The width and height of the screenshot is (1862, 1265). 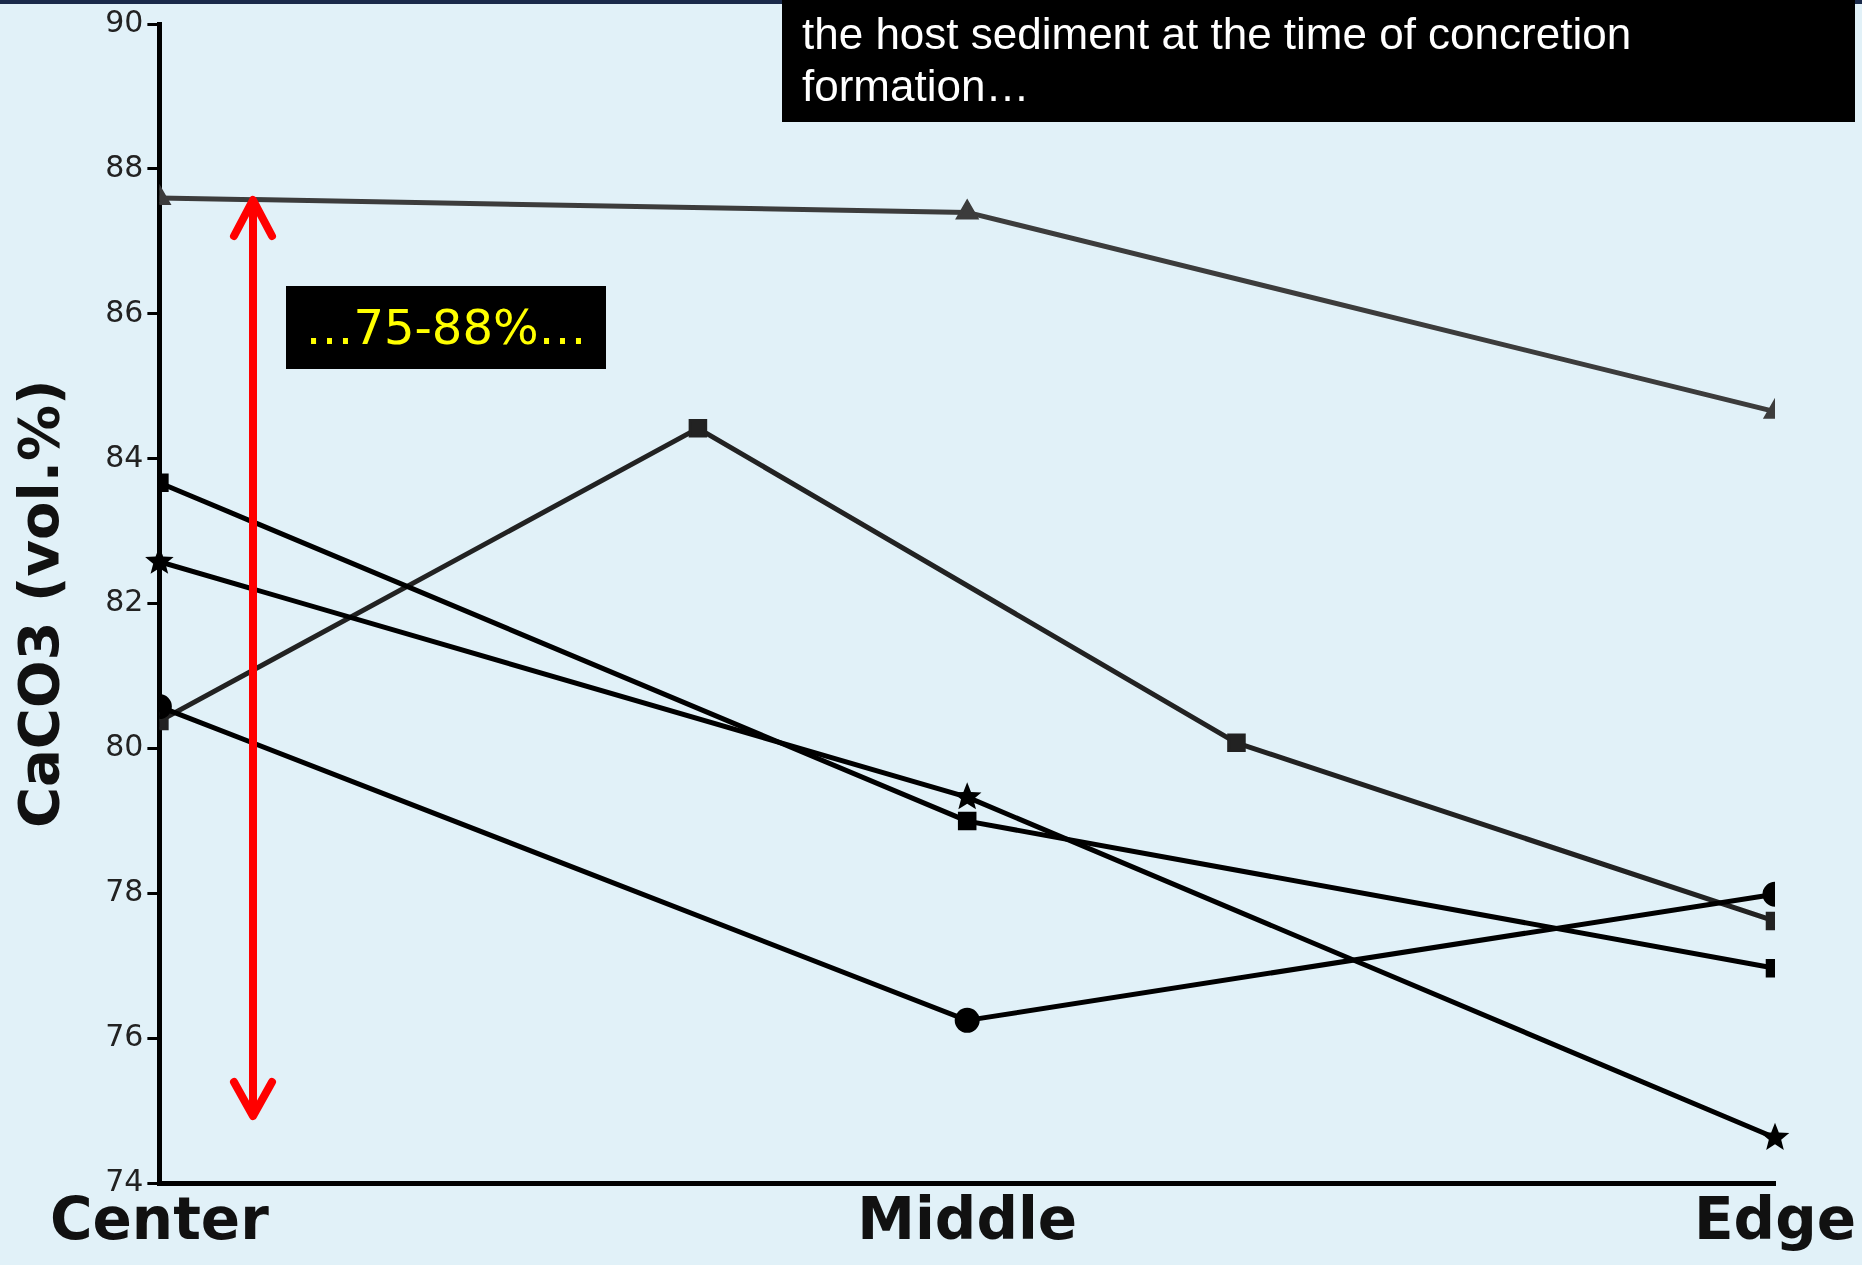 What do you see at coordinates (39, 604) in the screenshot?
I see `y-axis-title: CaCO3 (vol.%)` at bounding box center [39, 604].